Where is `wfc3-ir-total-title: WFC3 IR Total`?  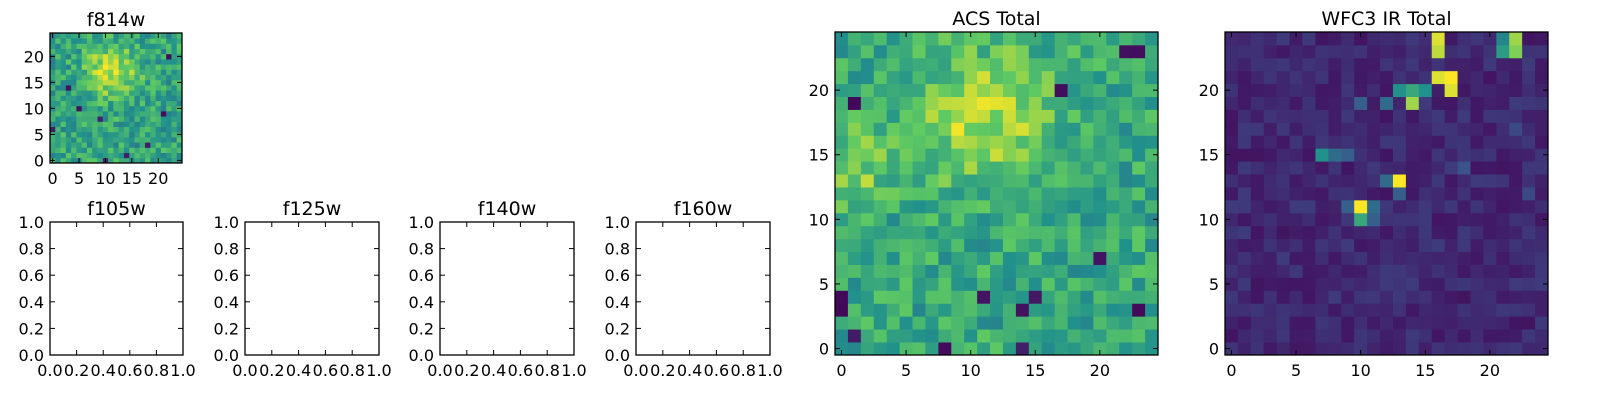 wfc3-ir-total-title: WFC3 IR Total is located at coordinates (1386, 19).